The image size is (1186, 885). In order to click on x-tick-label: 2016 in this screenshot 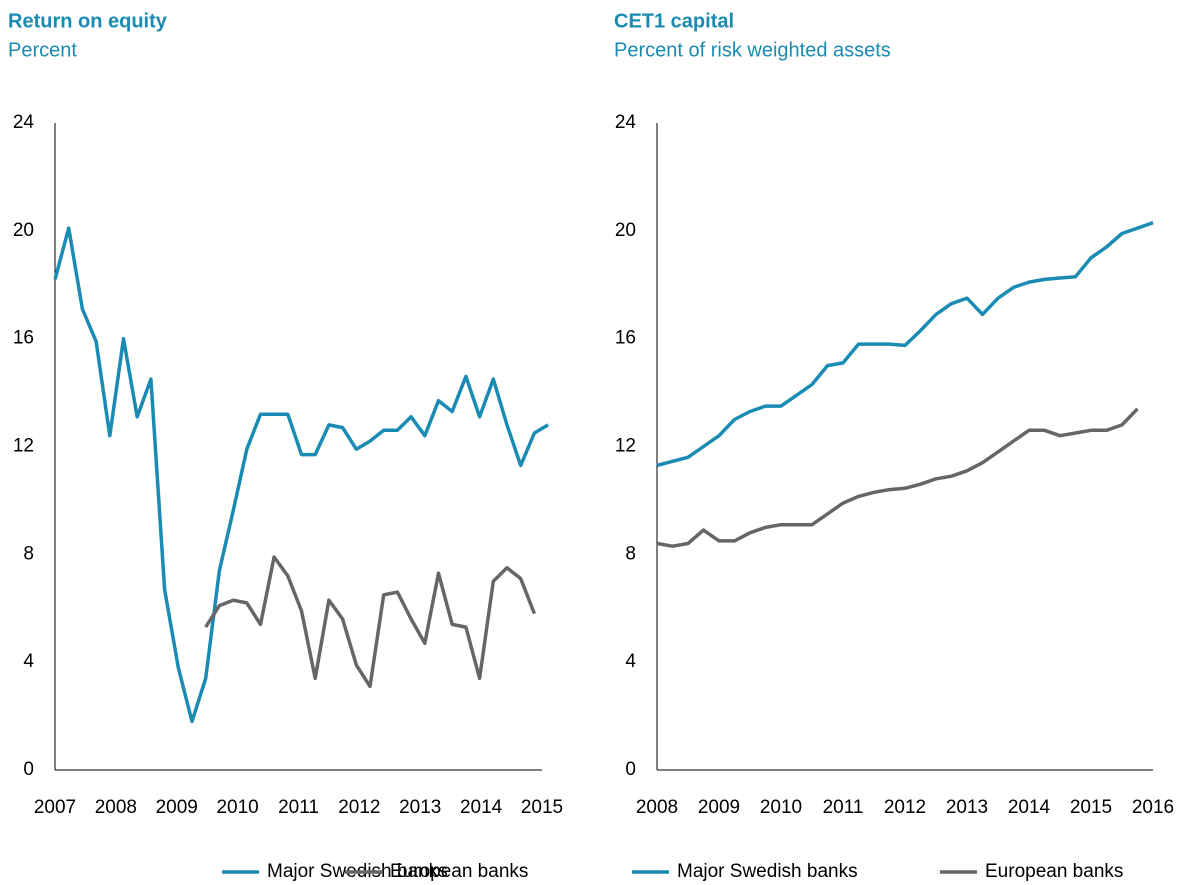, I will do `click(1153, 807)`.